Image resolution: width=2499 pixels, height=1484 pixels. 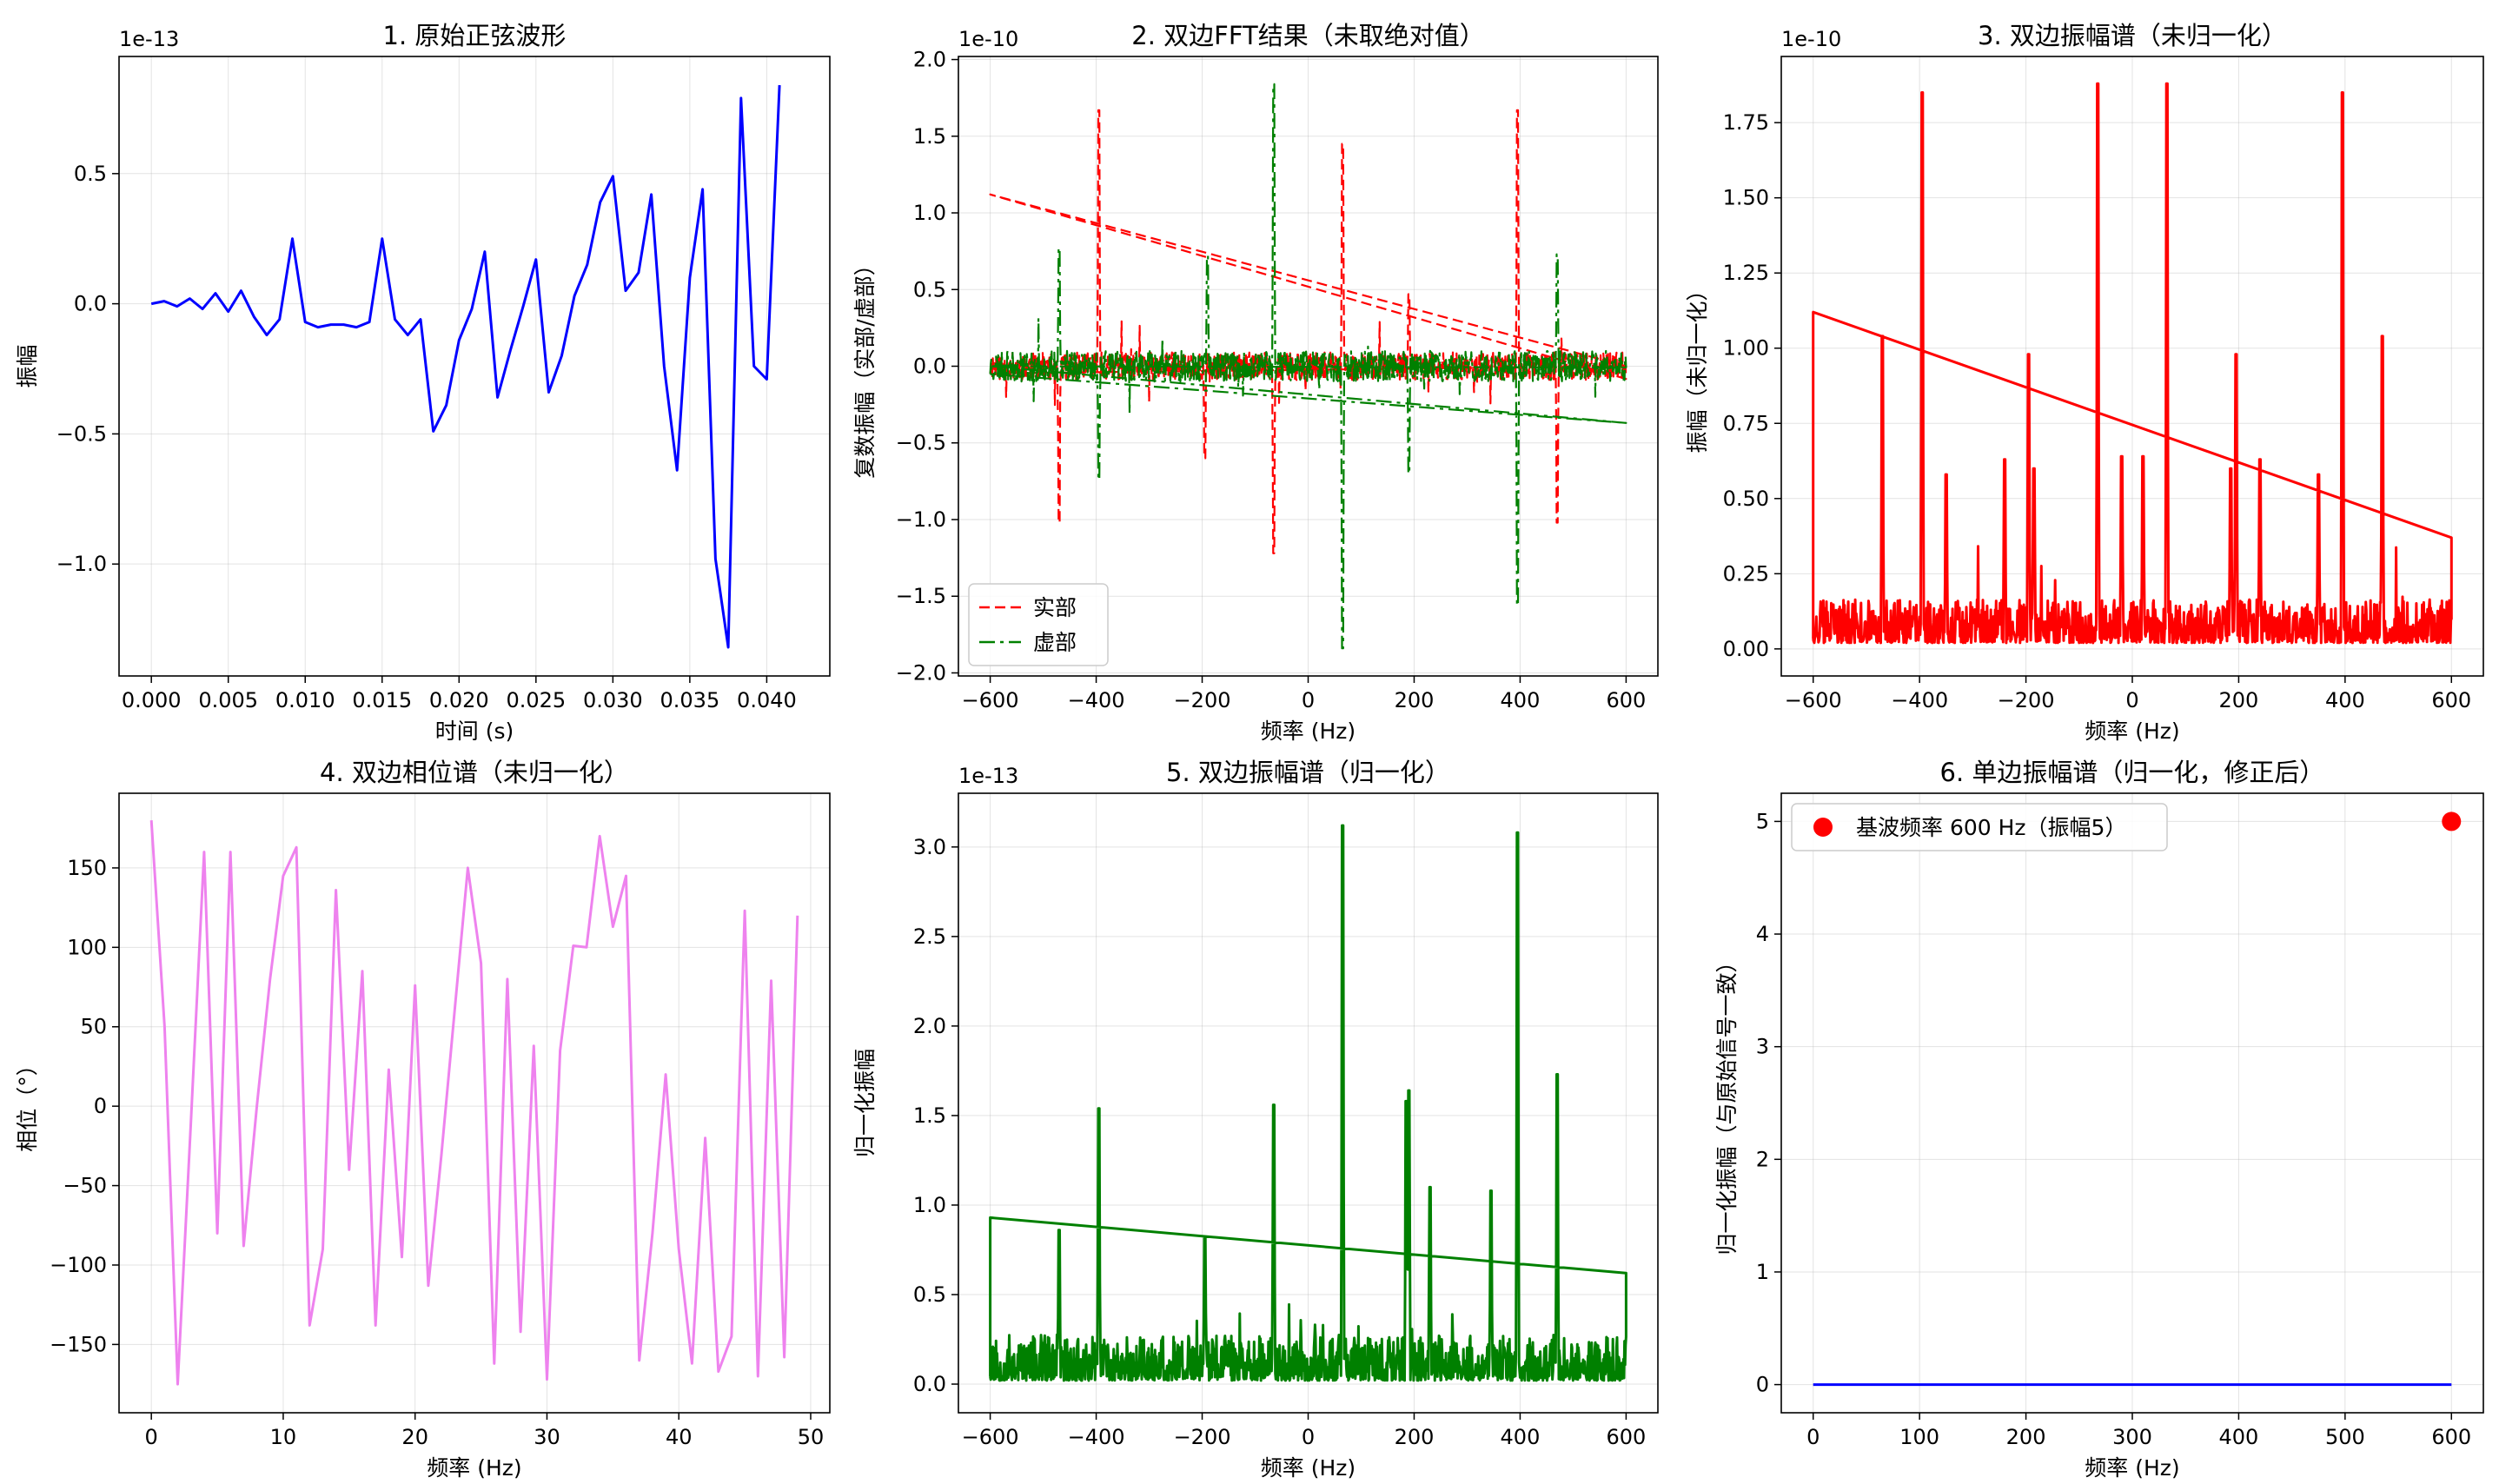 I want to click on x-tick-label: 0.000, so click(x=152, y=700).